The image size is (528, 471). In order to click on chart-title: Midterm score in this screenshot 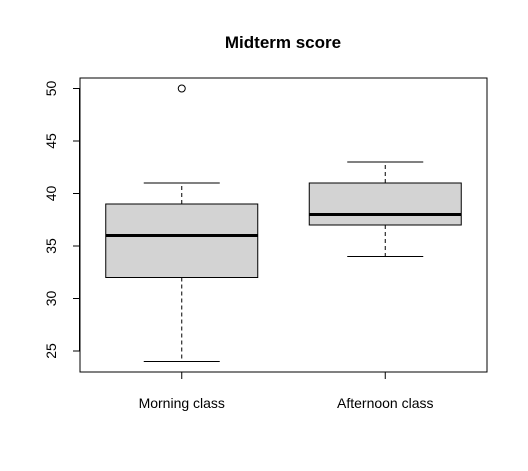, I will do `click(283, 42)`.